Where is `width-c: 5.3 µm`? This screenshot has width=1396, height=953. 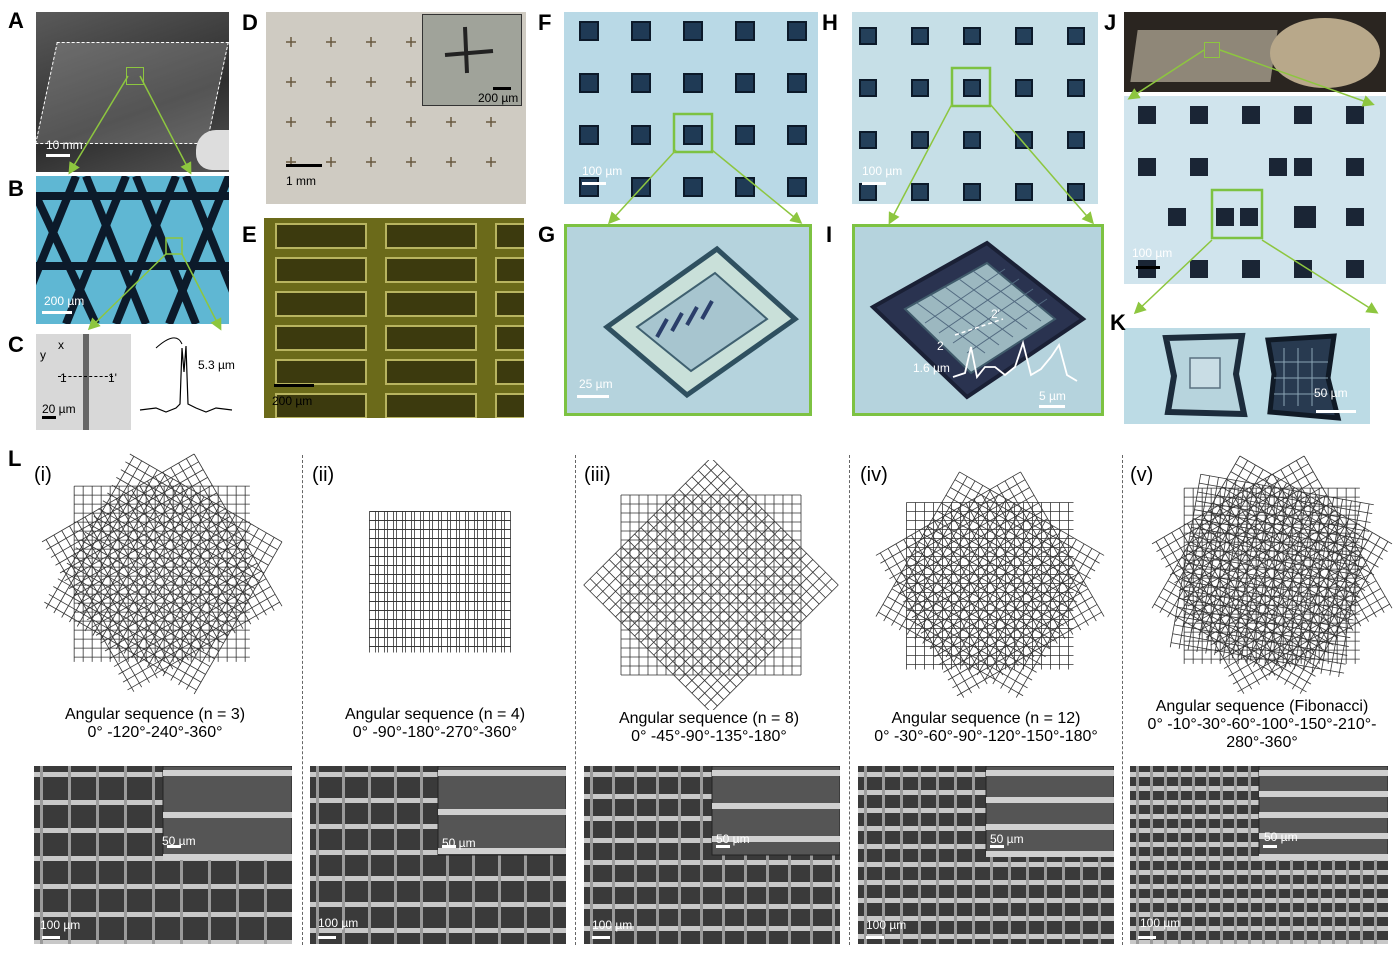 width-c: 5.3 µm is located at coordinates (216, 365).